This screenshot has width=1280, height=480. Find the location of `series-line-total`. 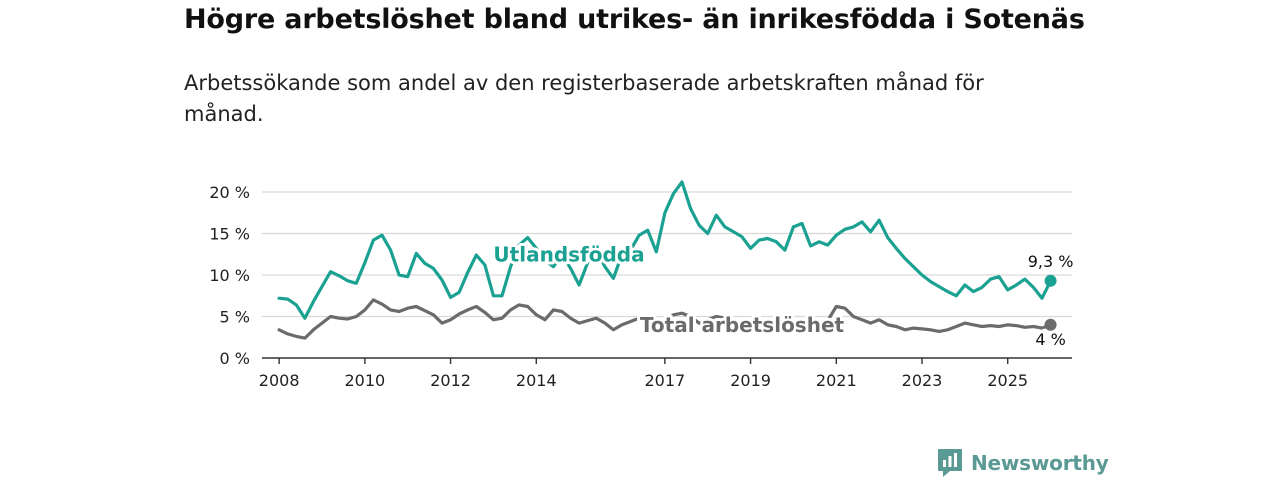

series-line-total is located at coordinates (665, 319).